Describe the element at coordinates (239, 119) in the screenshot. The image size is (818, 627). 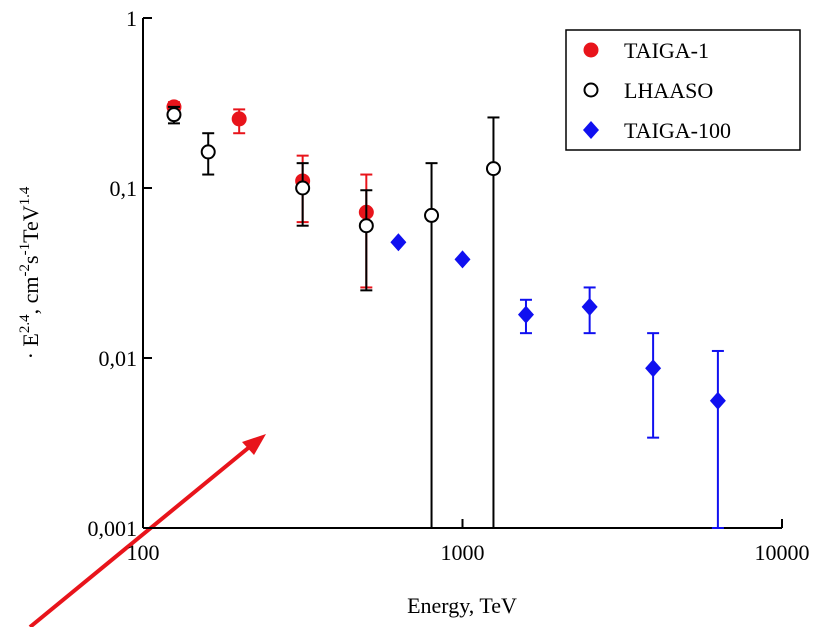
I see `filled-circle-marker` at that location.